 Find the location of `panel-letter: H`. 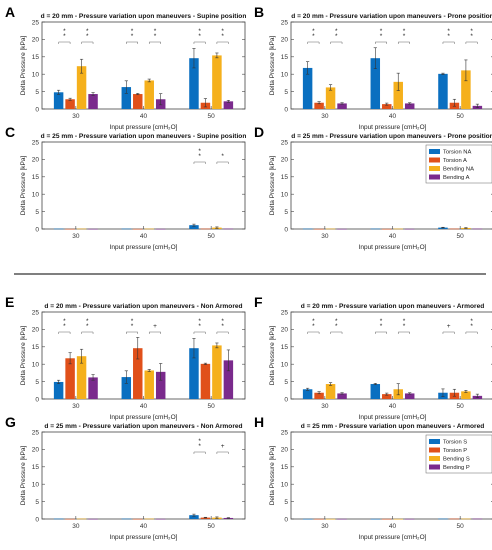

panel-letter: H is located at coordinates (259, 422).